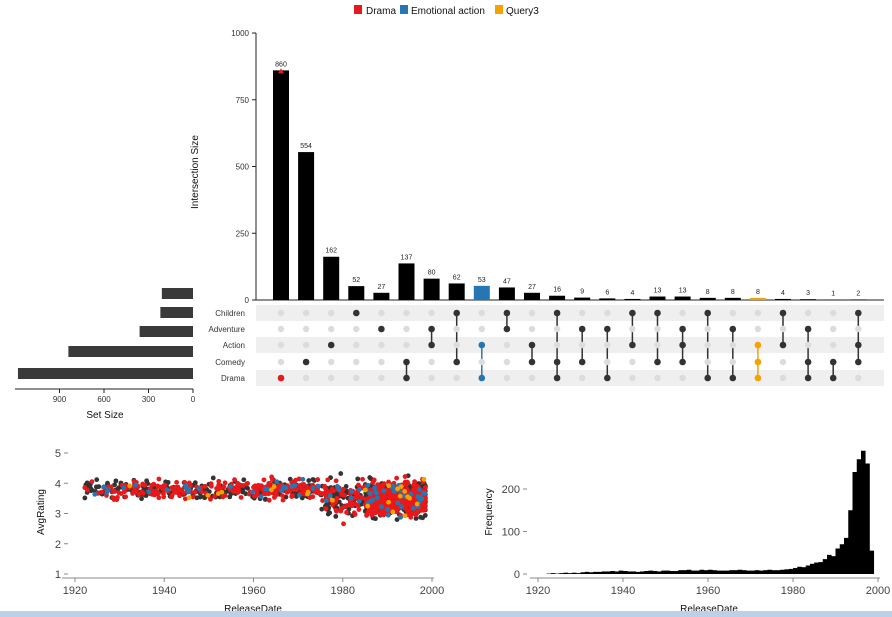 The image size is (892, 617). I want to click on hist-ylabel: Frequency, so click(489, 511).